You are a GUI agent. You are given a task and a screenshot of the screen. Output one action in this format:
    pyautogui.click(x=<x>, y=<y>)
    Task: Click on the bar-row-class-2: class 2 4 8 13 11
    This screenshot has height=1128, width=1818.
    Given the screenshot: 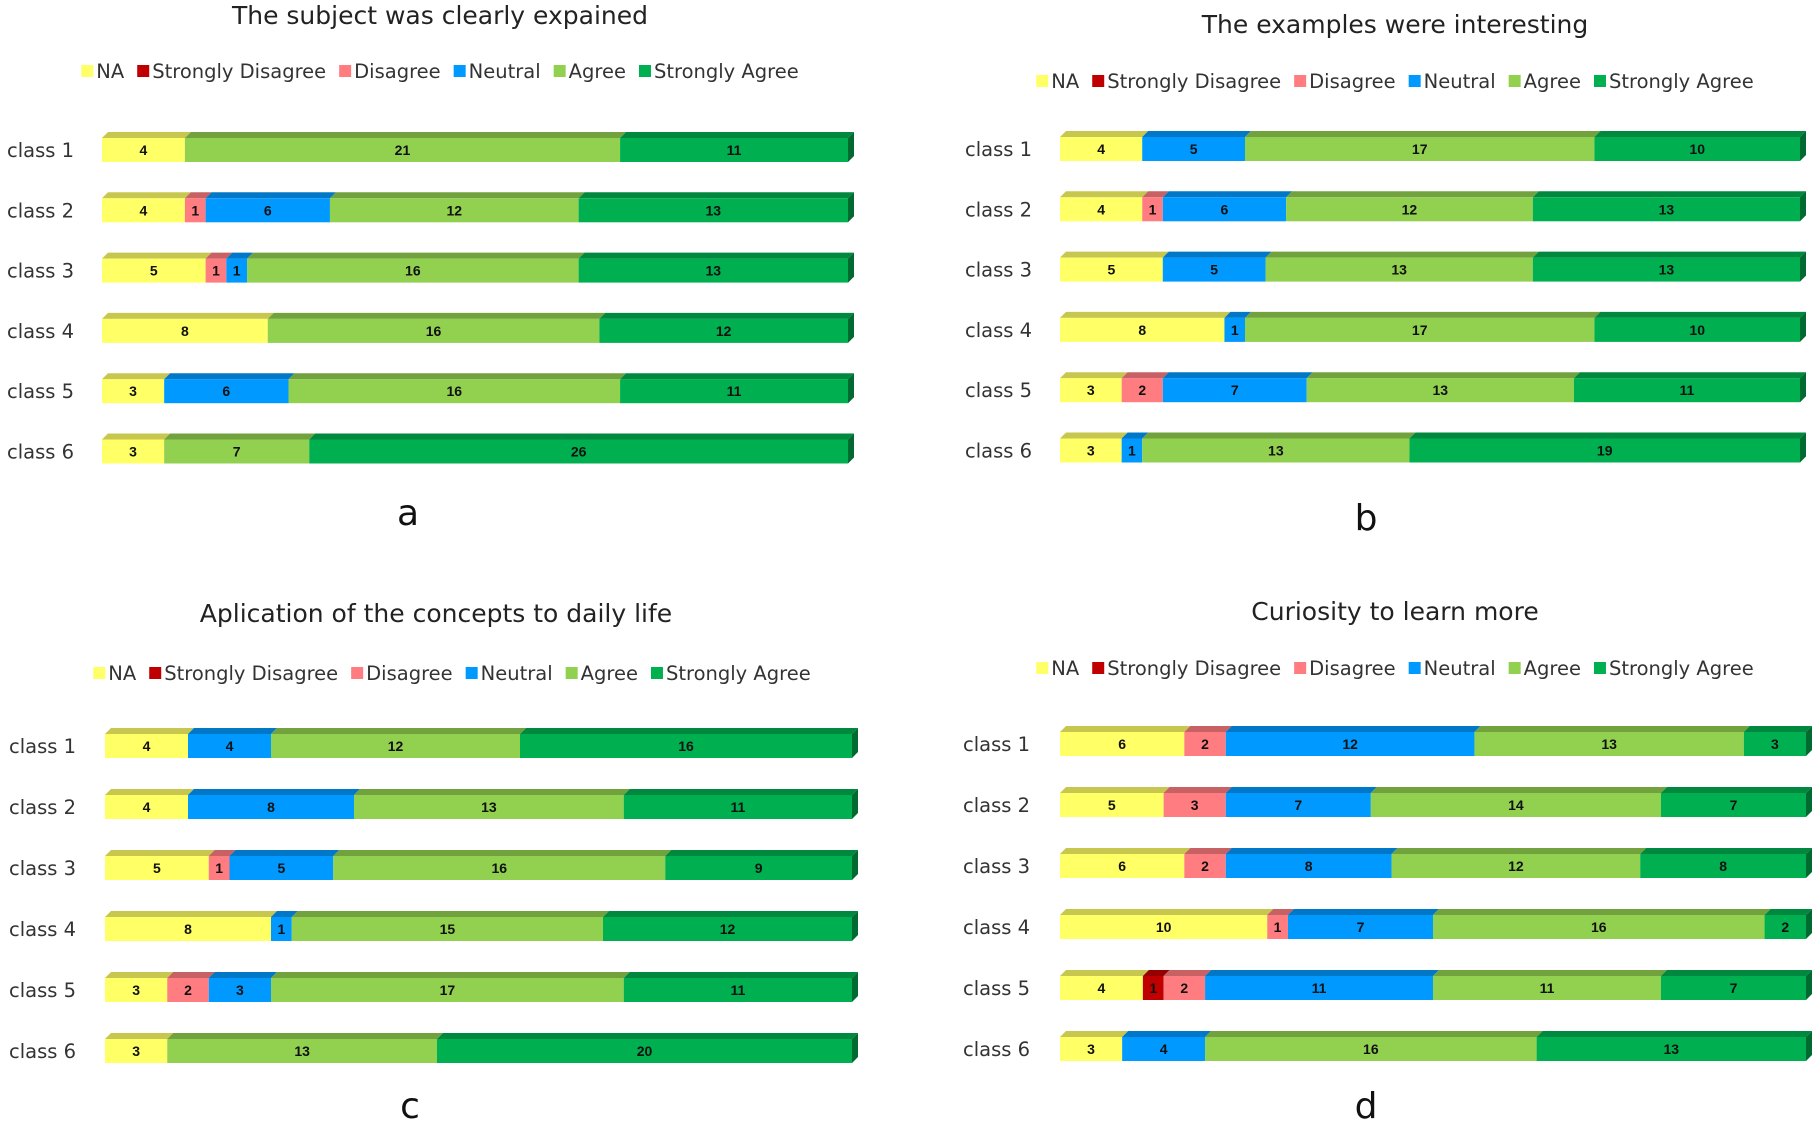 What is the action you would take?
    pyautogui.click(x=433, y=804)
    